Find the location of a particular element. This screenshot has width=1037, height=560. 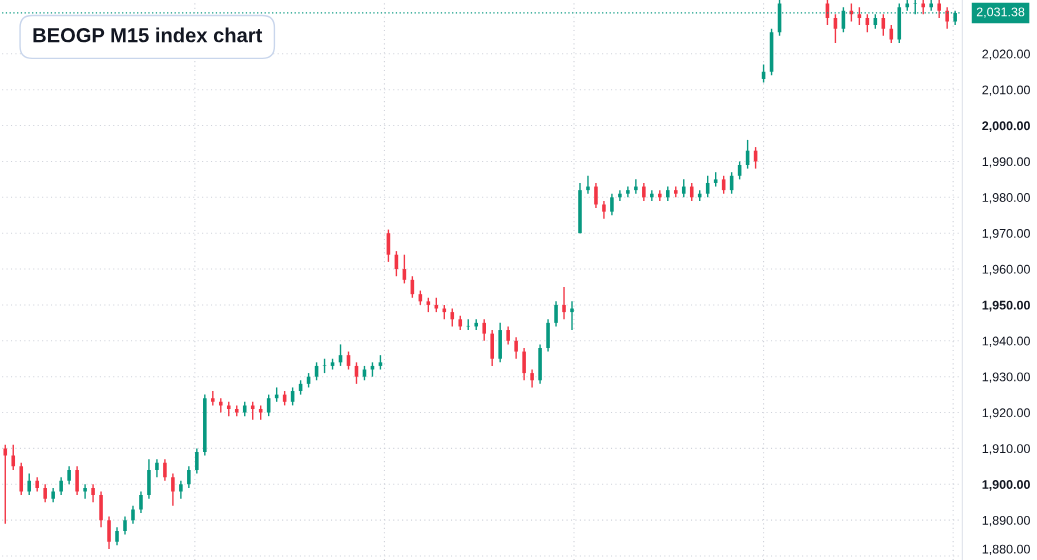

y-tick-label: 1,930.00 is located at coordinates (1006, 377).